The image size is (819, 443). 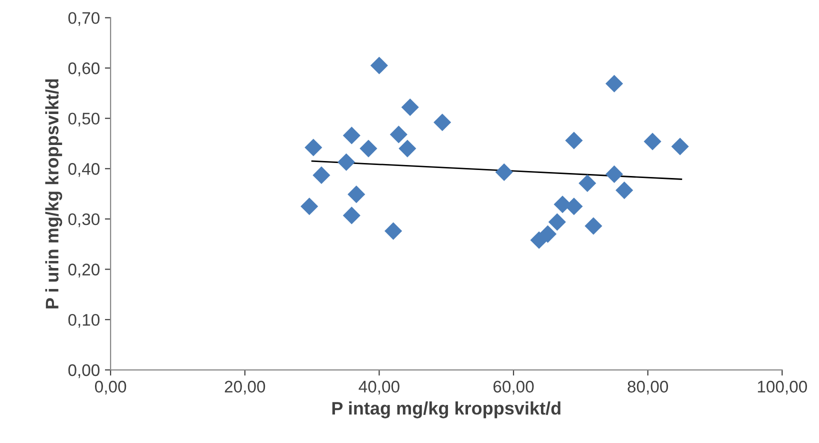 I want to click on x-tick-label: 0,00, so click(x=110, y=387).